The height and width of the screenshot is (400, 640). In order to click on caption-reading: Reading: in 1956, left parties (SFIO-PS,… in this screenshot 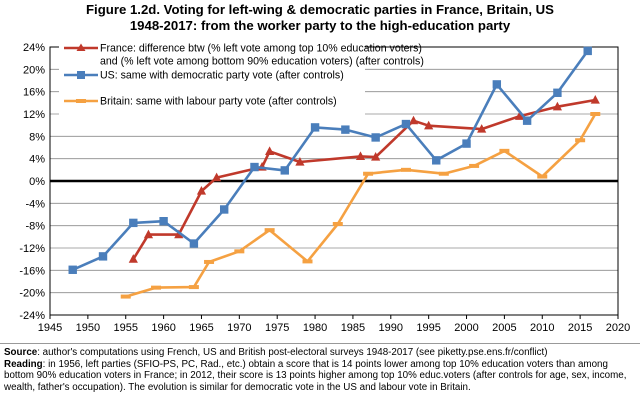, I will do `click(320, 376)`.